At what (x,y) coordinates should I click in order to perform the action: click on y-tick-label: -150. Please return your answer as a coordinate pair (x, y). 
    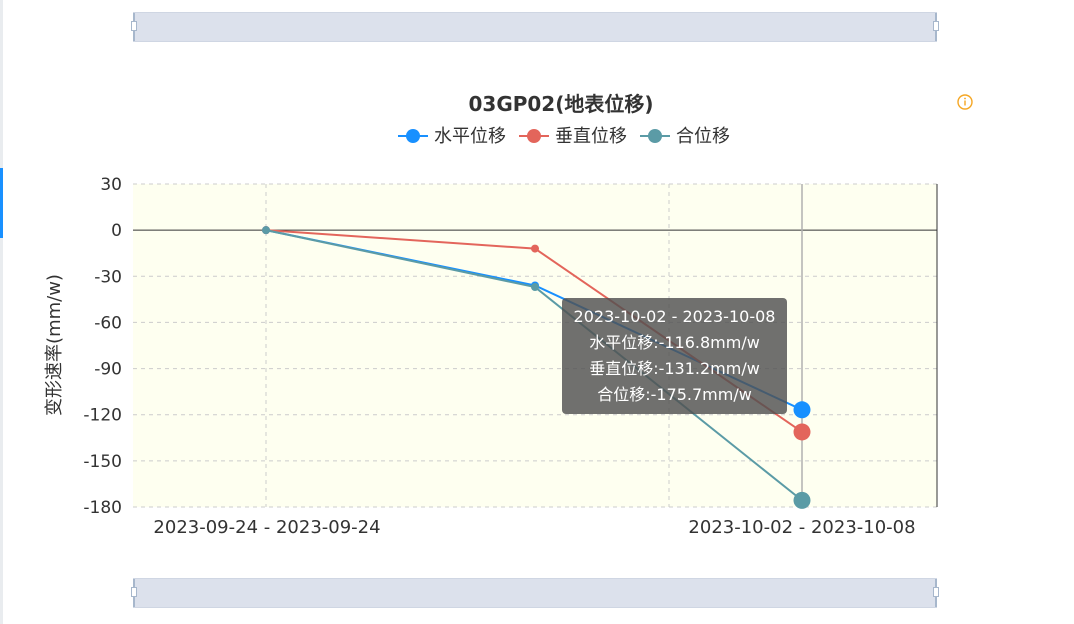
    Looking at the image, I should click on (102, 462).